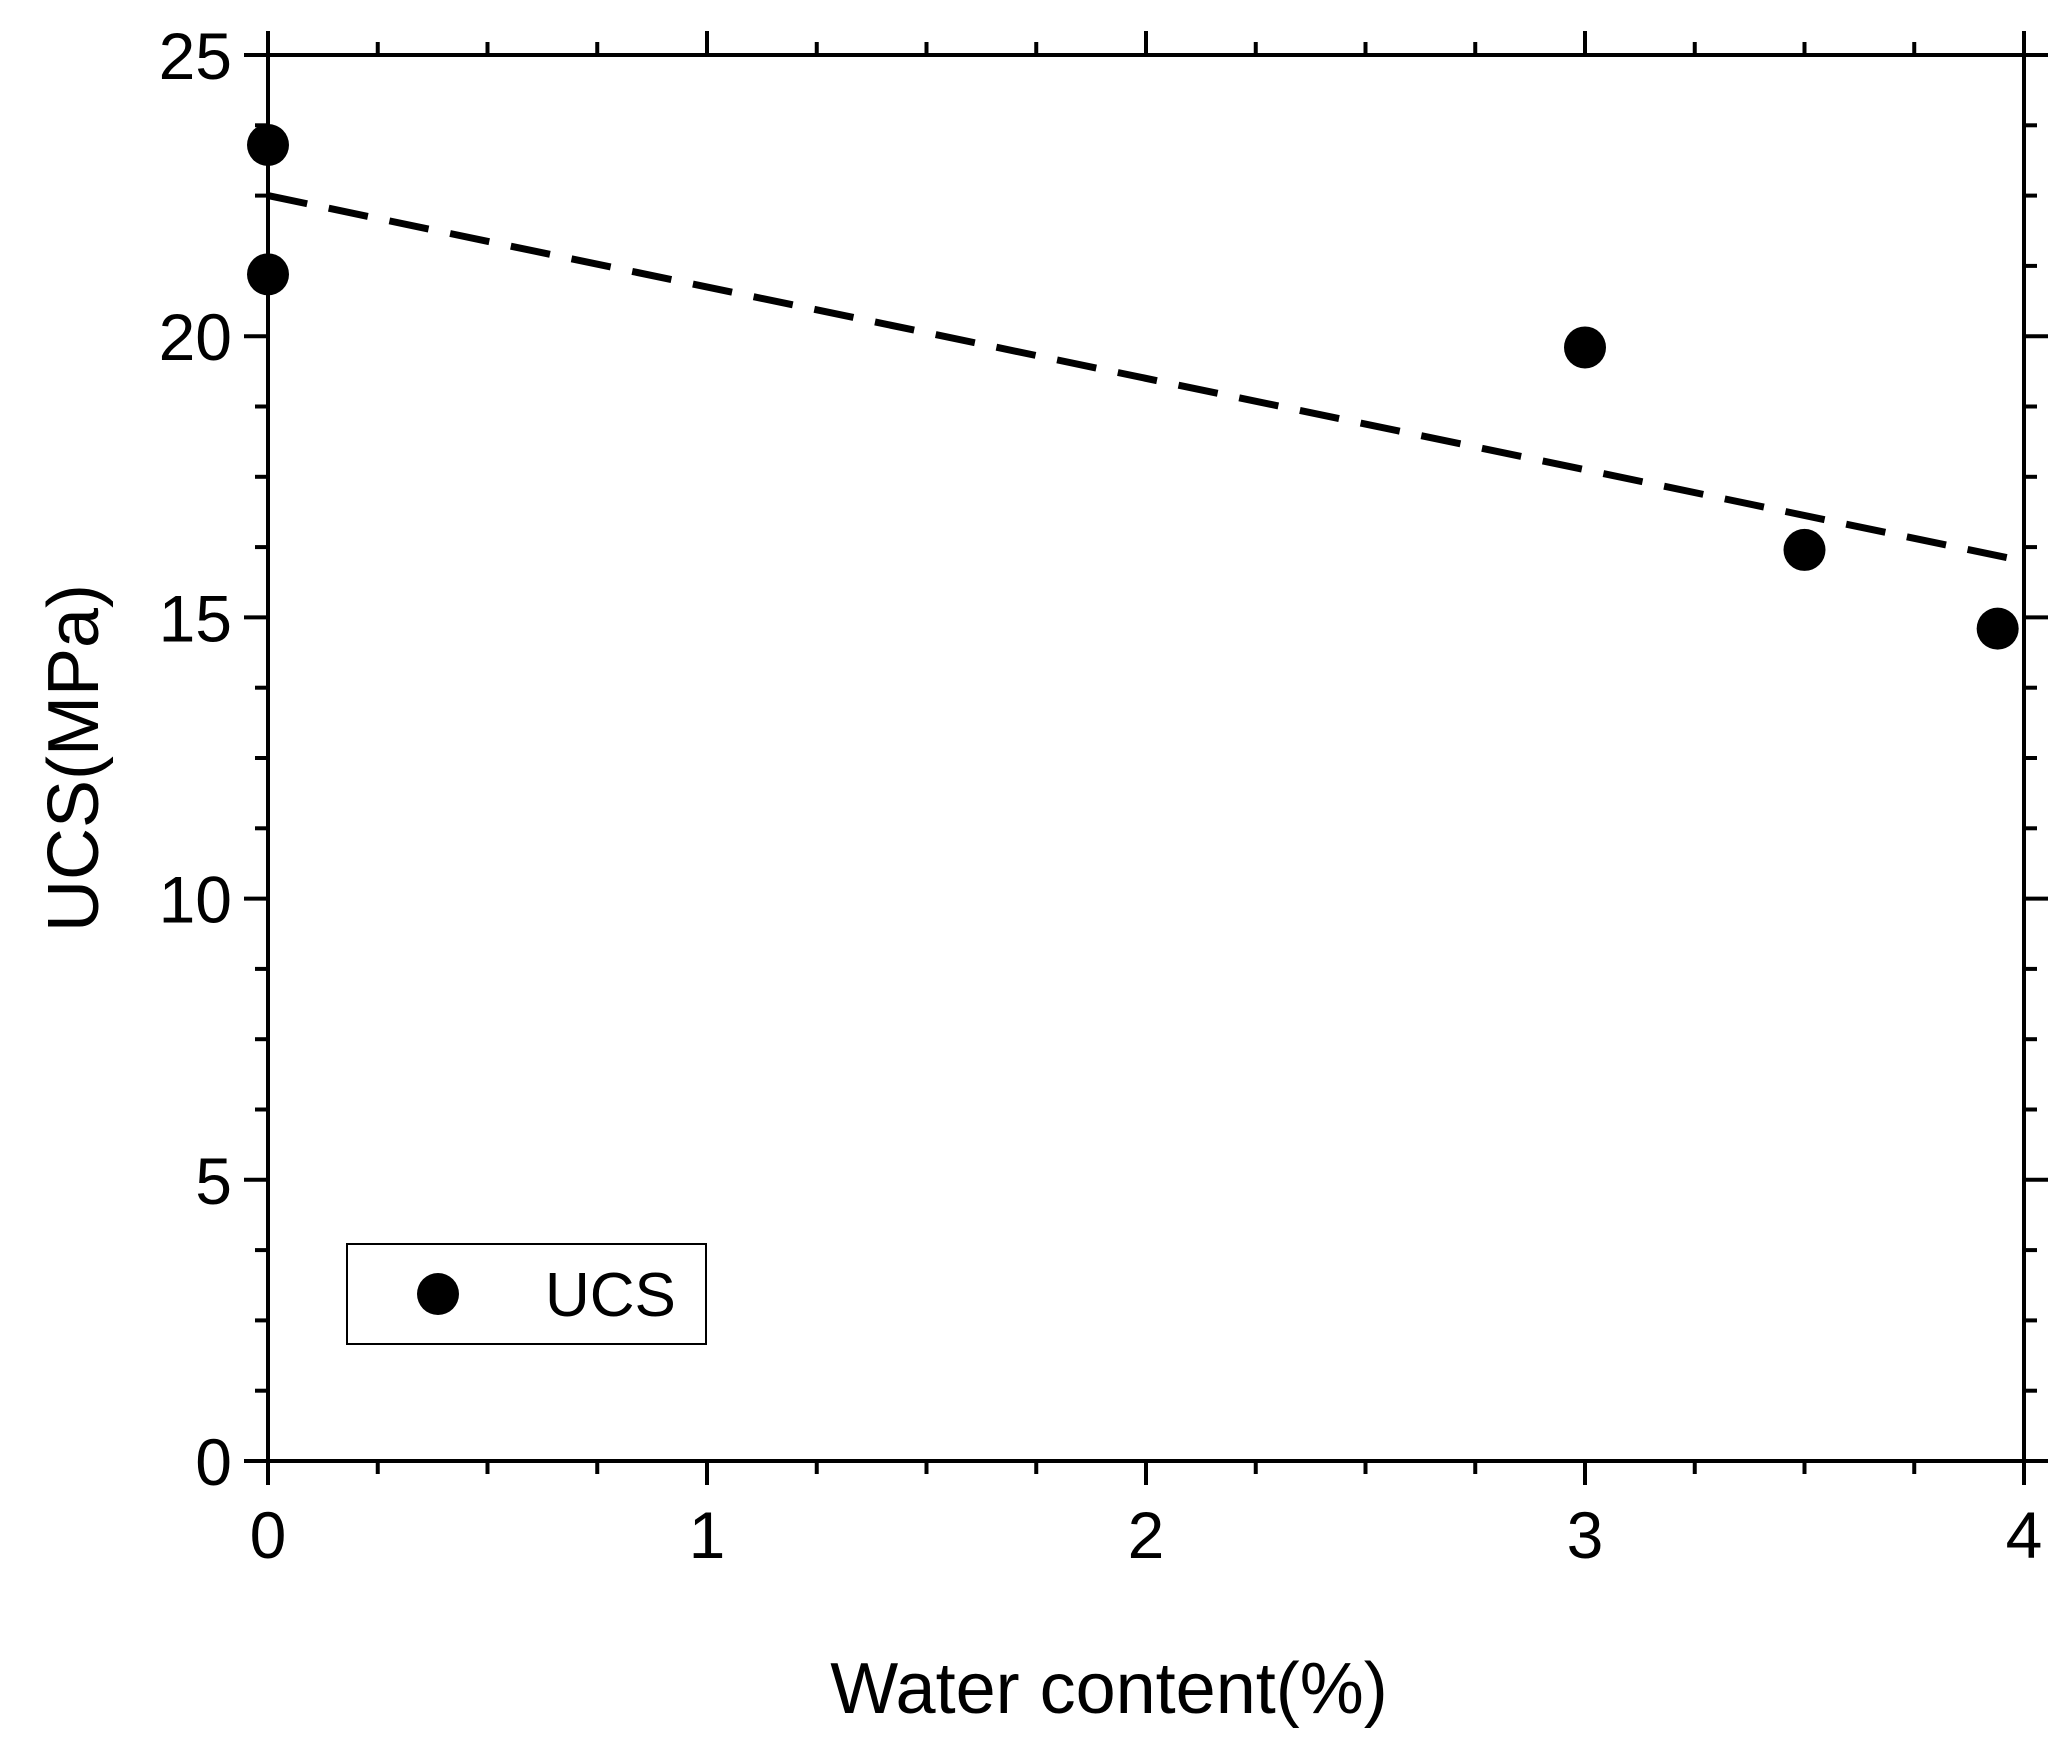  I want to click on y-tick-label: 5, so click(213, 1181).